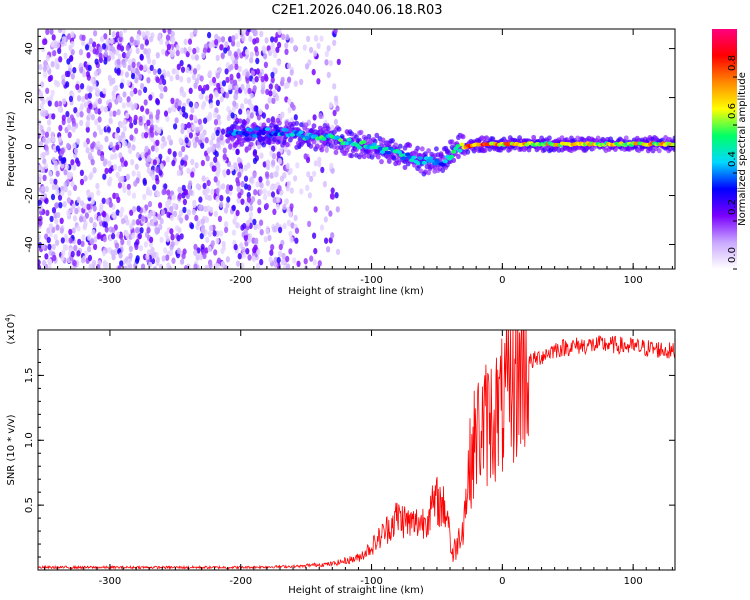 This screenshot has width=750, height=600. I want to click on snr-y-axis-label: SNR (10 * v/v), so click(11, 449).